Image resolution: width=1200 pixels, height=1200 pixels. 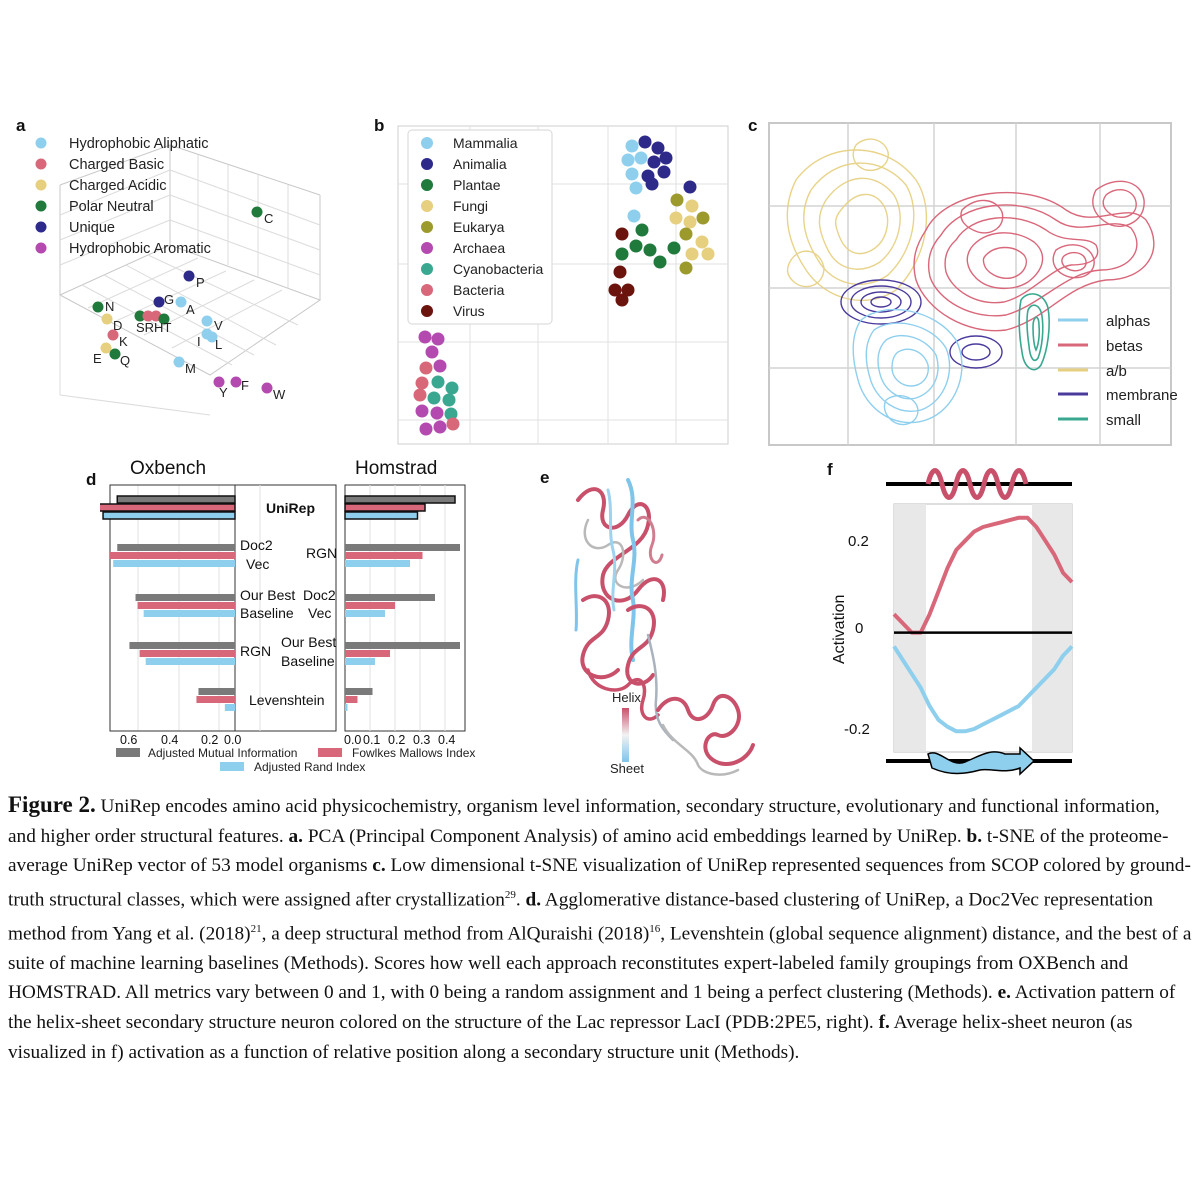 I want to click on label-i: I, so click(x=199, y=341).